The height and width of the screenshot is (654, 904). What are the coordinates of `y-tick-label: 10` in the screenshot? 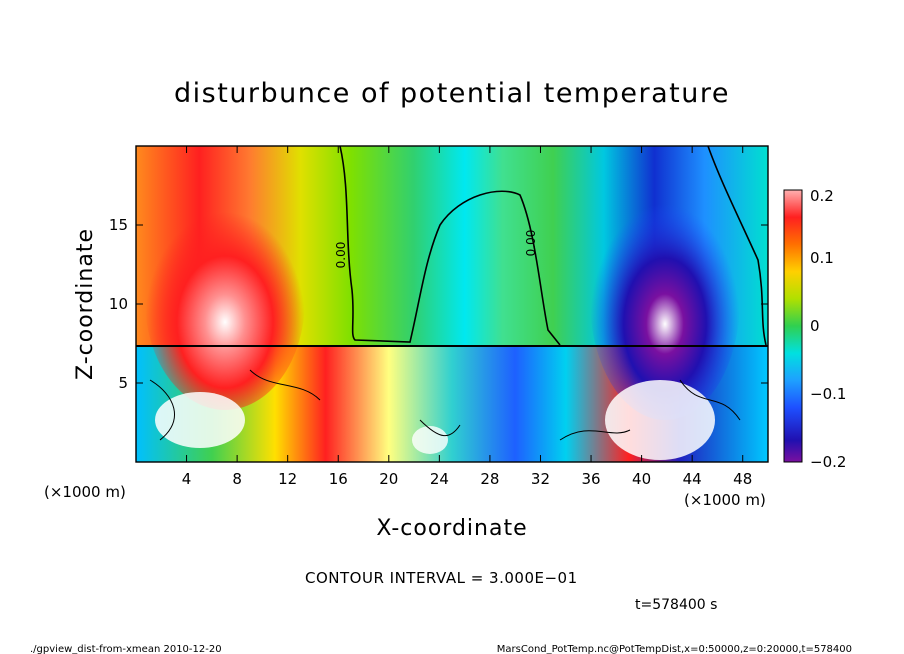 It's located at (118, 304).